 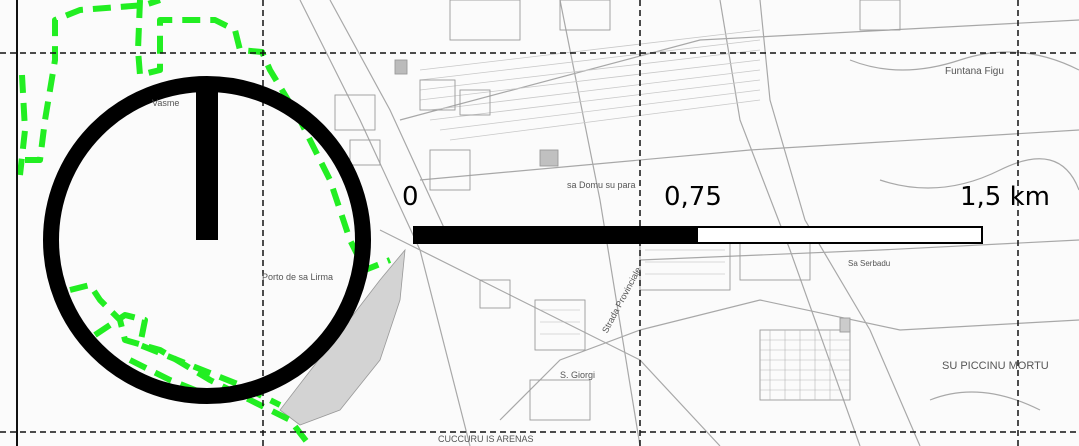 What do you see at coordinates (342, 337) in the screenshot?
I see `water-body` at bounding box center [342, 337].